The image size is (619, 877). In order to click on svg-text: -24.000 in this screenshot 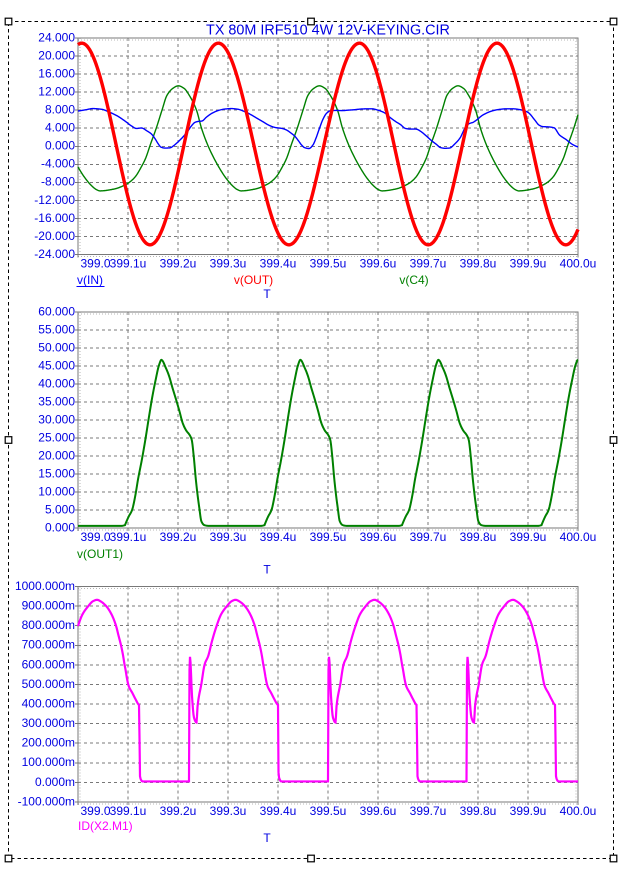, I will do `click(54, 254)`.